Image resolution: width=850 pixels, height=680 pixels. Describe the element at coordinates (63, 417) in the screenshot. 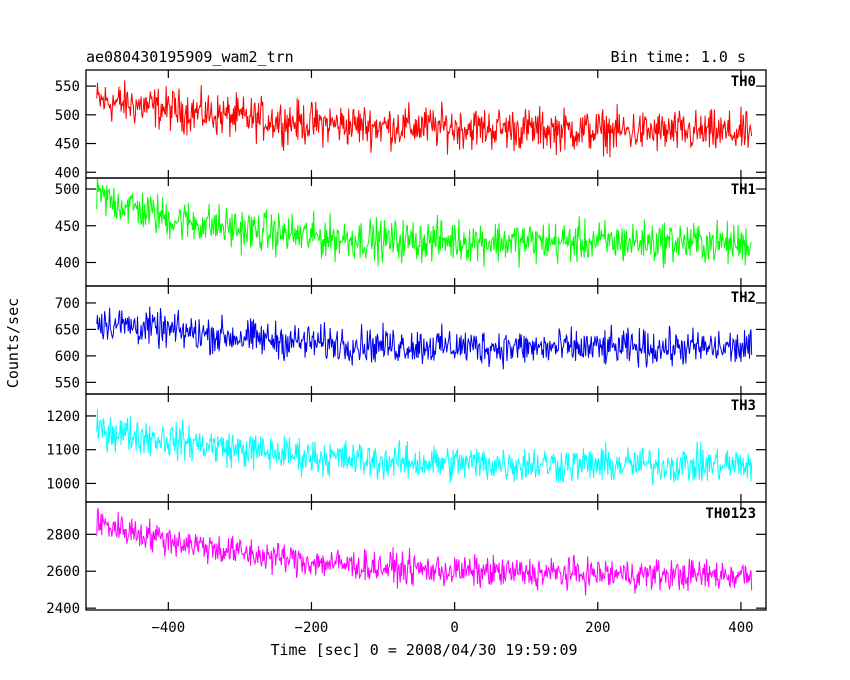

I see `y-tick-label: 1200` at that location.